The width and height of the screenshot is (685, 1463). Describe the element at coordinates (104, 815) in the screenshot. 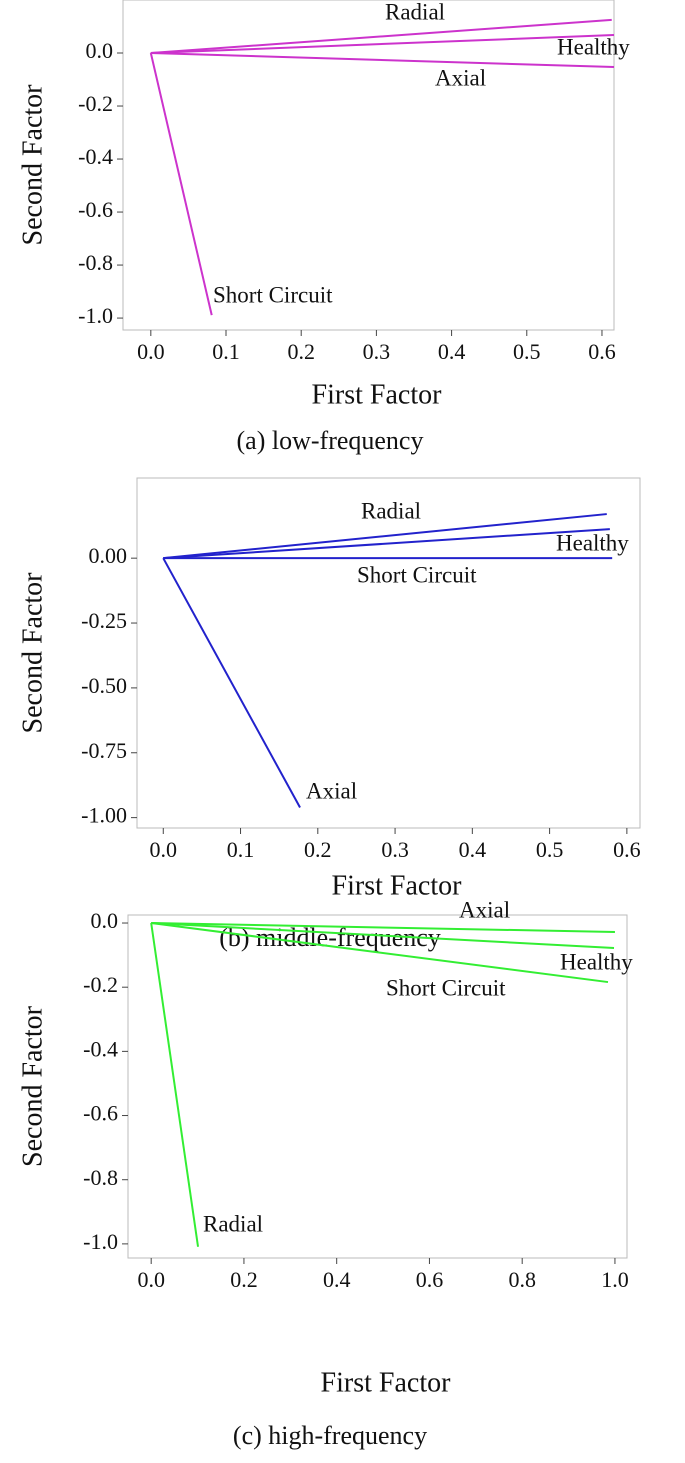

I see `y-tick-label: -1.00` at that location.